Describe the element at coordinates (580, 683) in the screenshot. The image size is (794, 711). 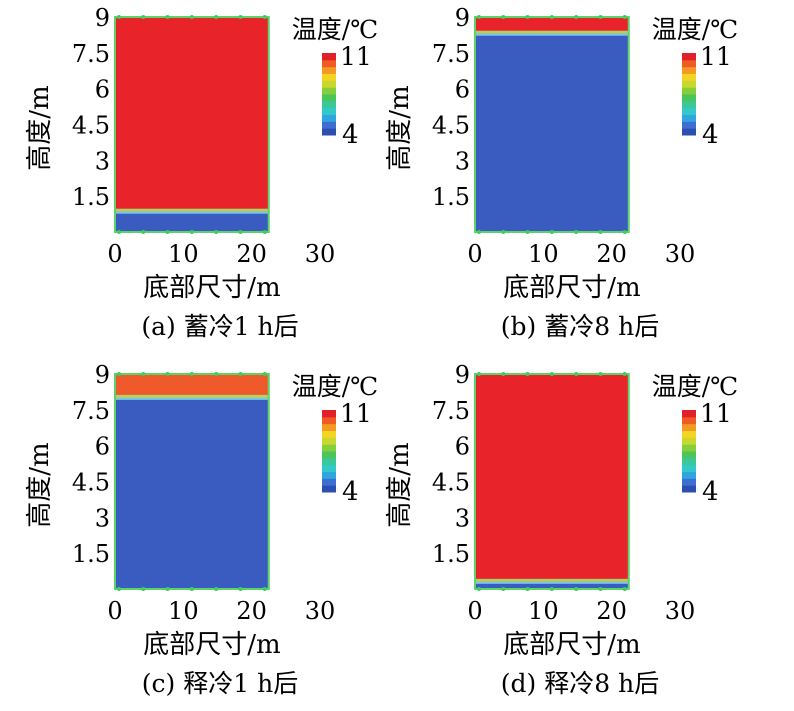
I see `panel-caption: (d) 释冷8 h后` at that location.